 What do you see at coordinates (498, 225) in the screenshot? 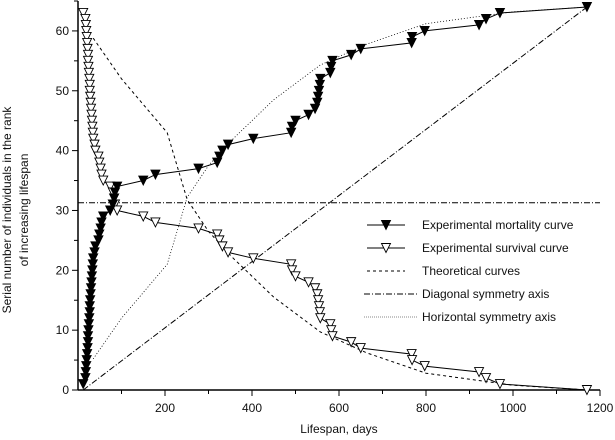
I see `legend-label: Experimental mortality curve` at bounding box center [498, 225].